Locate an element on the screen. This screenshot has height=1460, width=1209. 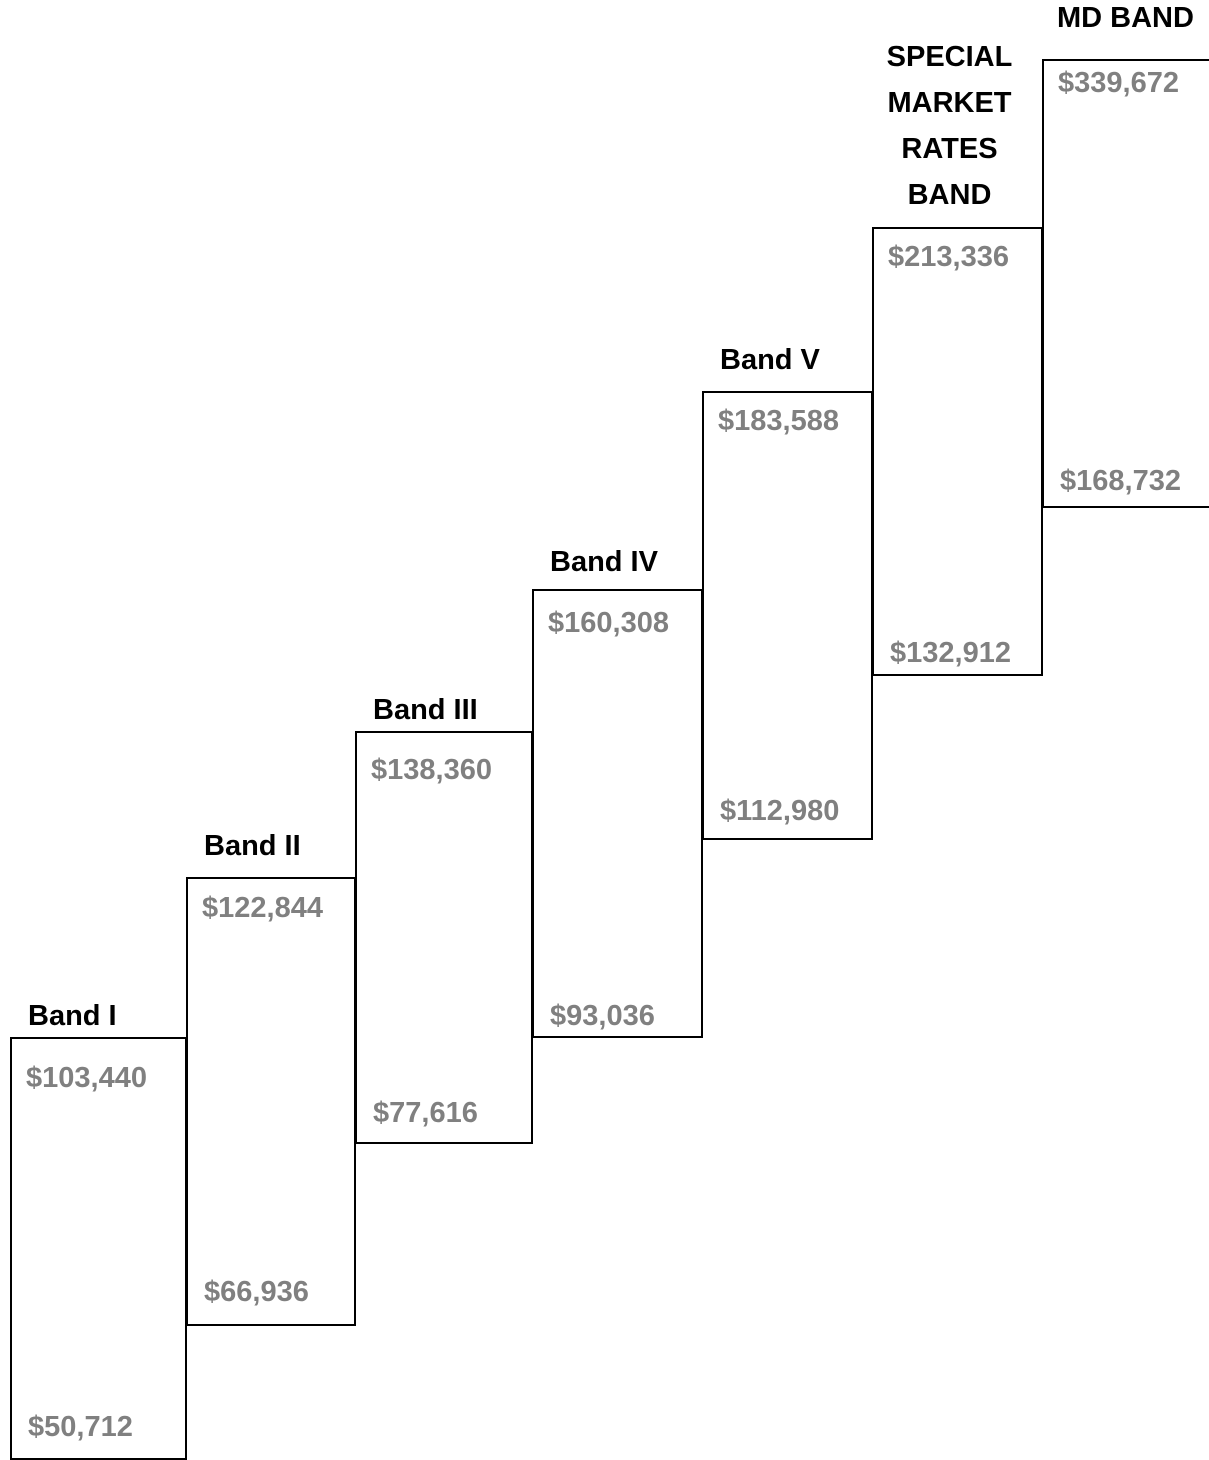
band-label: MD BAND is located at coordinates (1125, 18).